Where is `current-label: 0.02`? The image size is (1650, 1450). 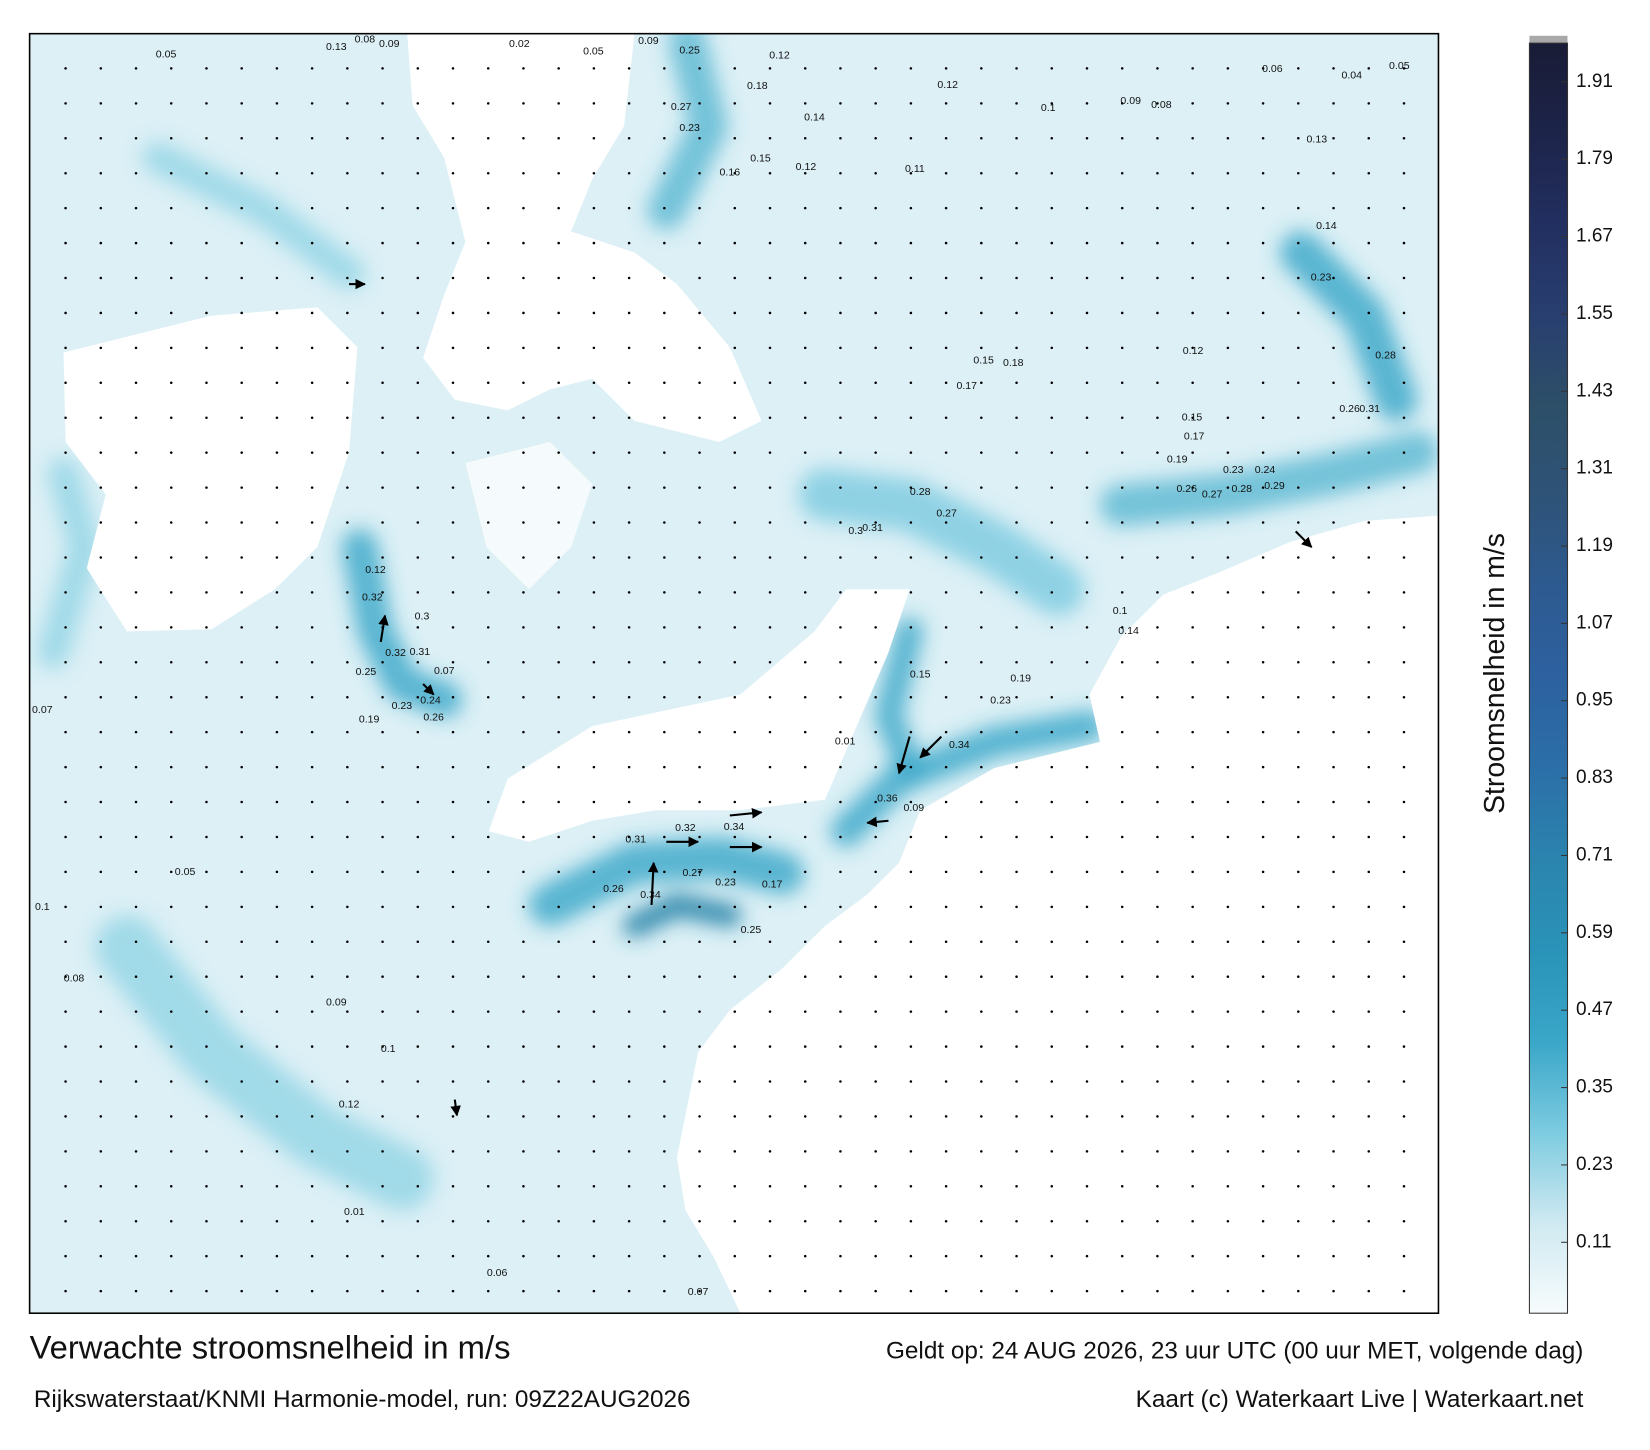
current-label: 0.02 is located at coordinates (519, 44).